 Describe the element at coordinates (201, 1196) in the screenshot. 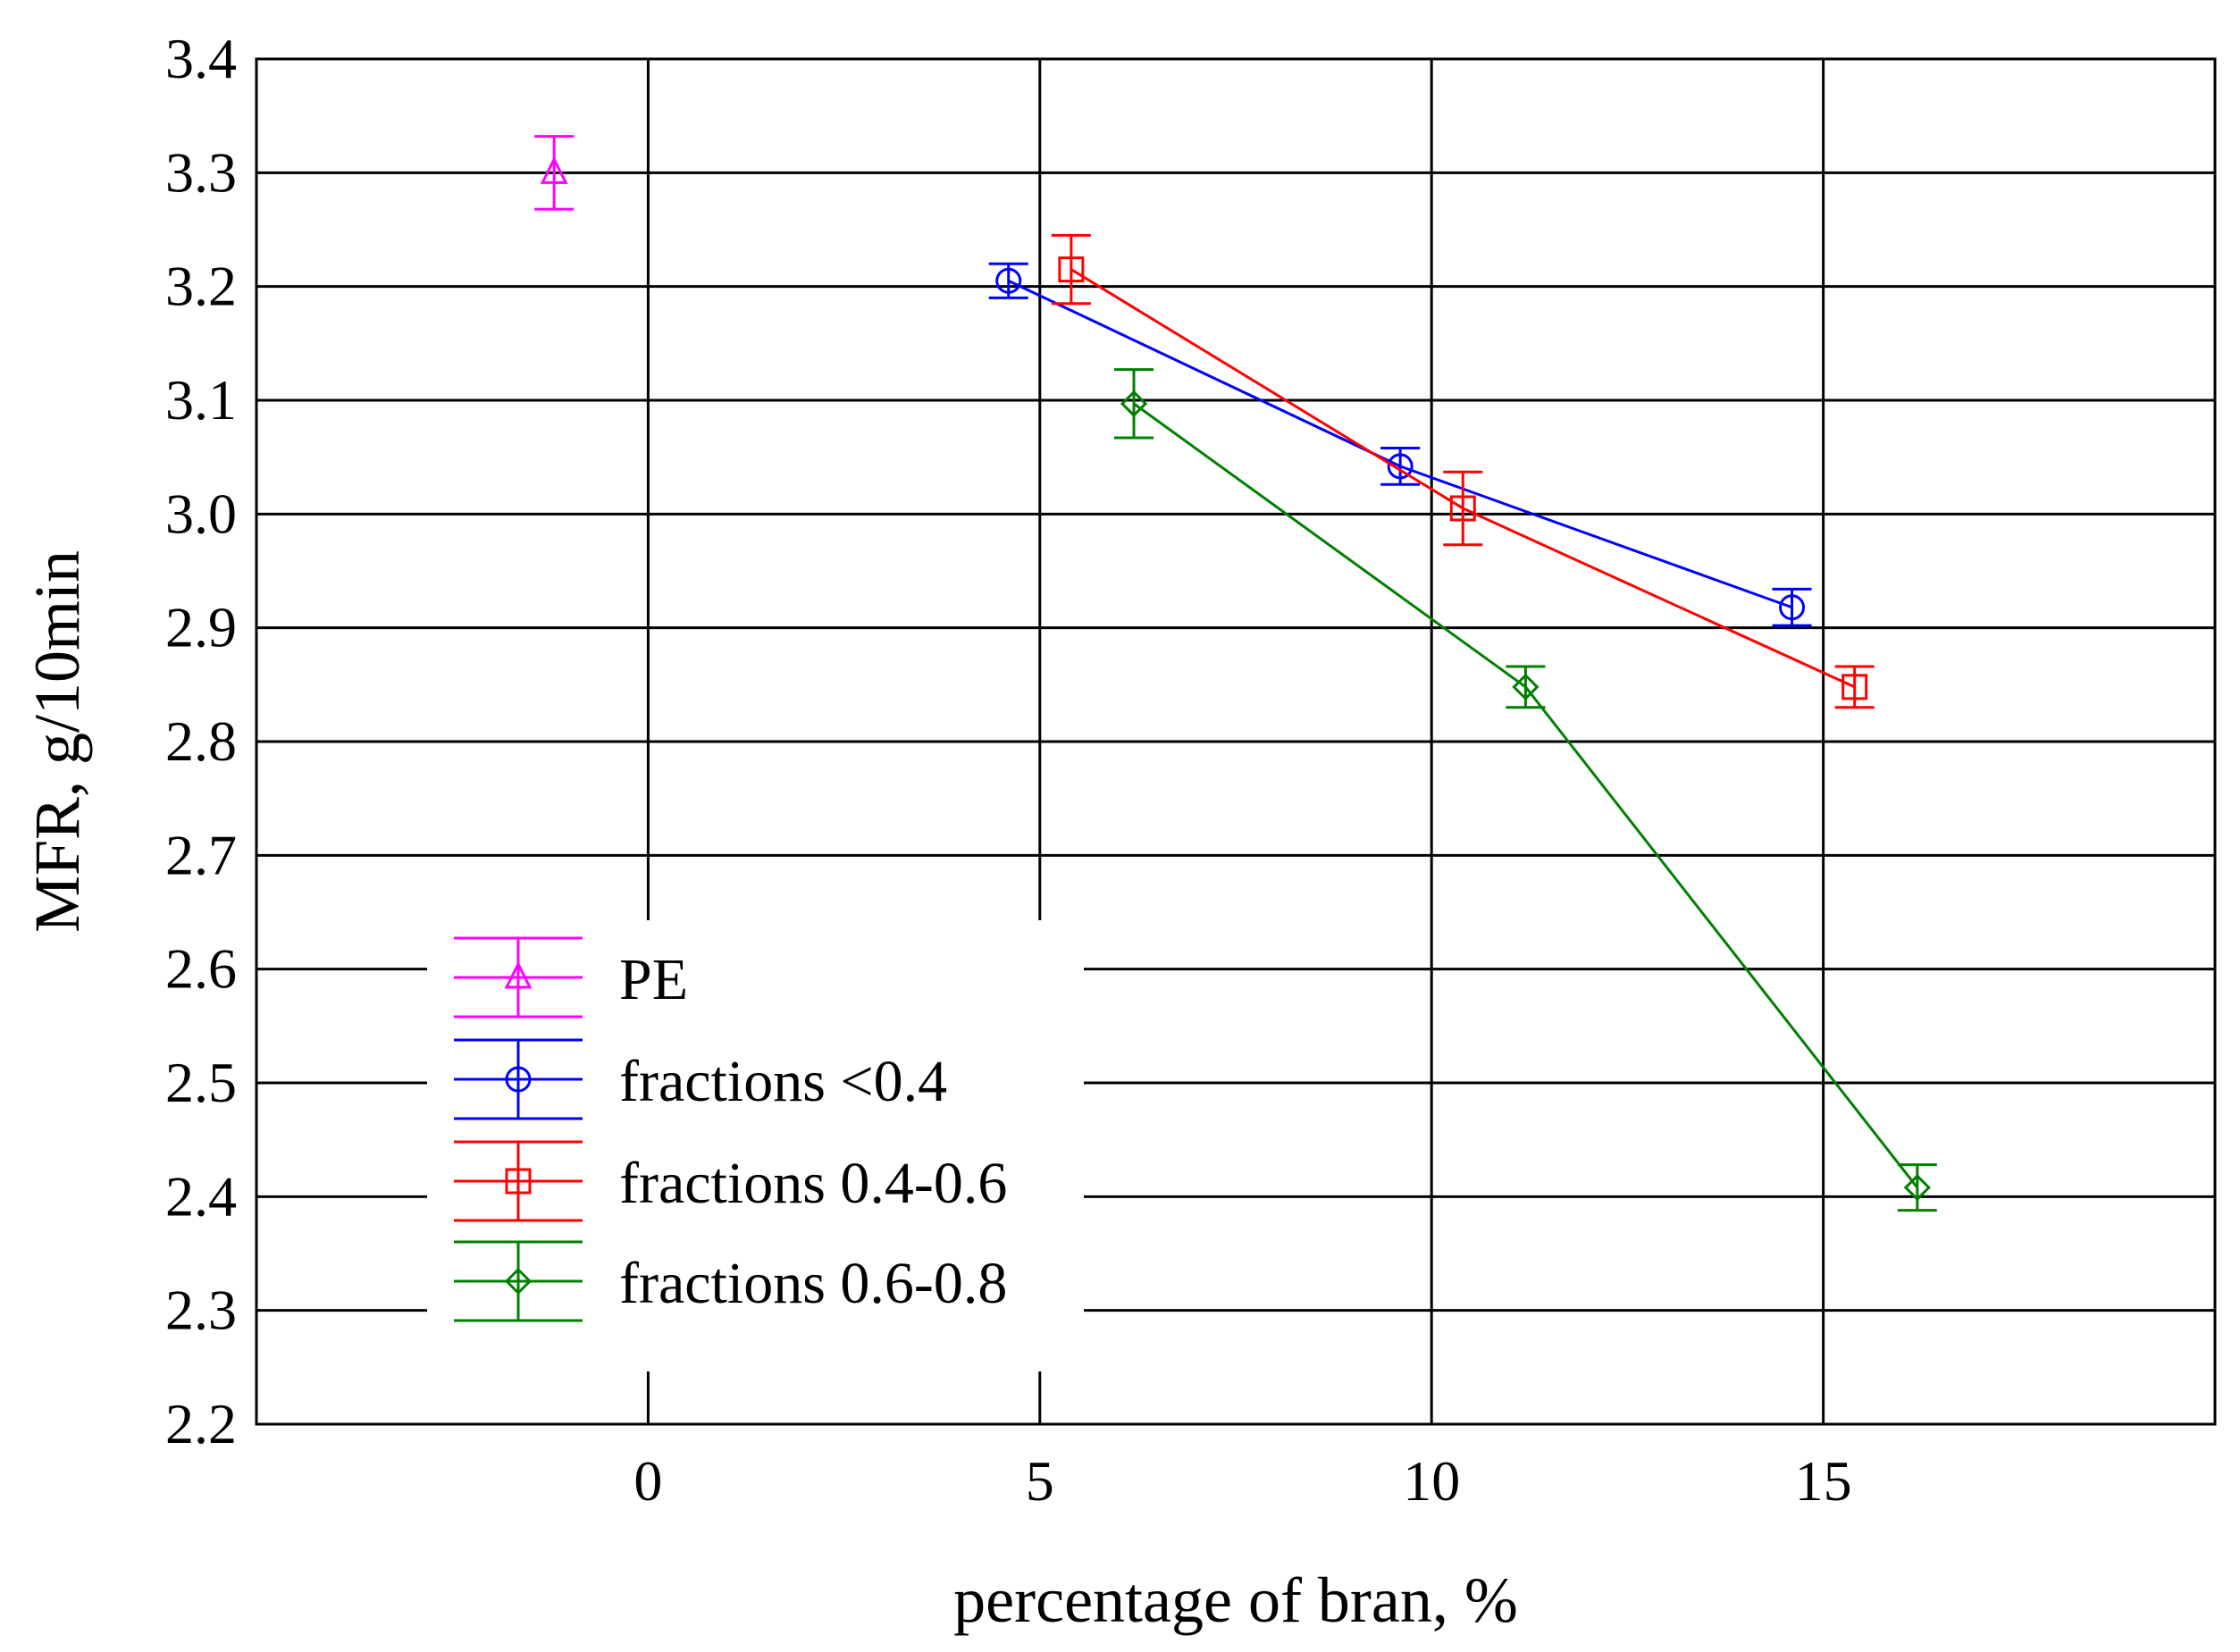

I see `y-tick-label: 2.4` at that location.